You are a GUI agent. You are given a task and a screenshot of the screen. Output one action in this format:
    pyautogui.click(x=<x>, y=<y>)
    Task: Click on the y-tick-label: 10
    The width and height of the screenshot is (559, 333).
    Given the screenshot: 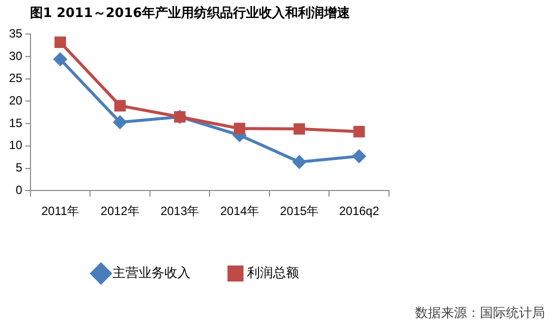 What is the action you would take?
    pyautogui.click(x=15, y=145)
    